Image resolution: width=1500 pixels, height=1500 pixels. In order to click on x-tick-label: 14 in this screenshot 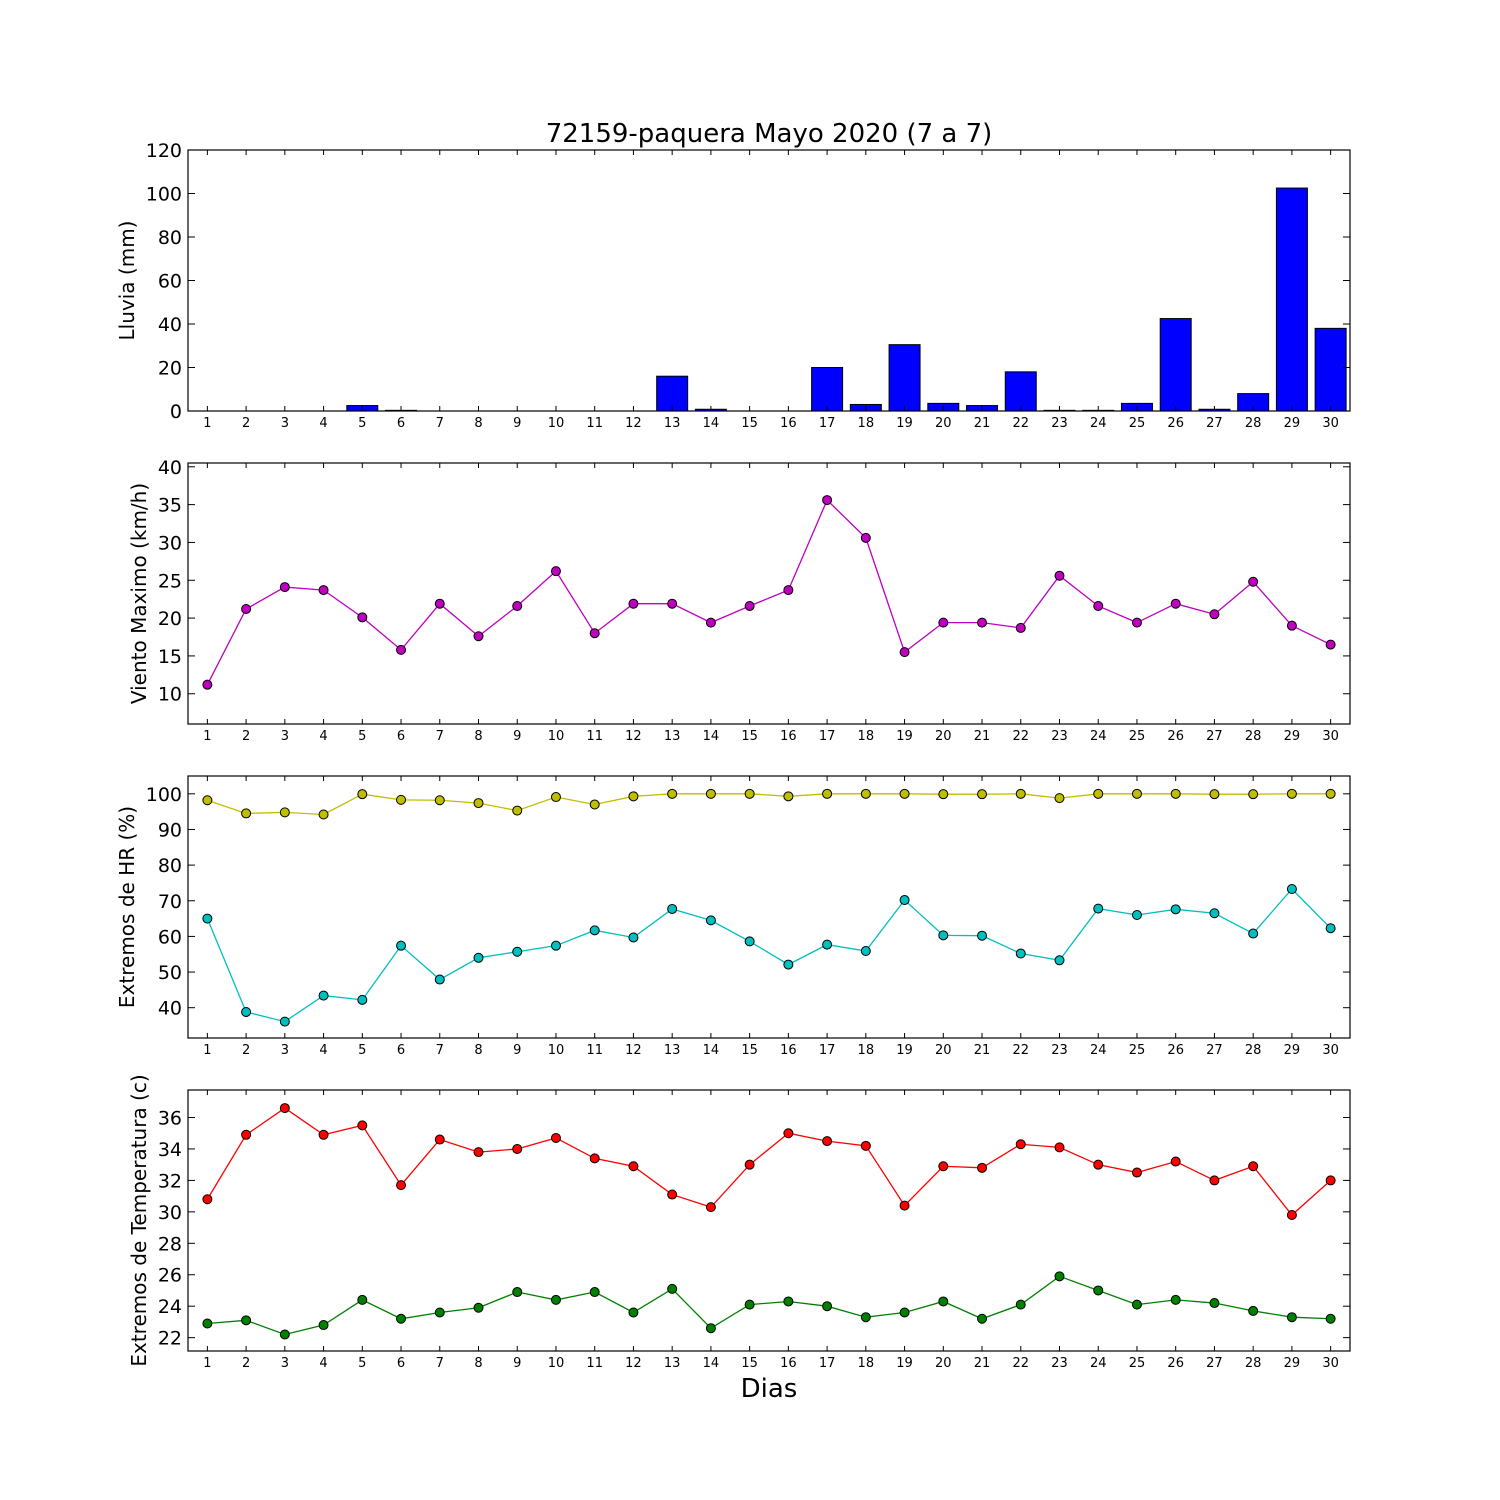, I will do `click(711, 423)`.